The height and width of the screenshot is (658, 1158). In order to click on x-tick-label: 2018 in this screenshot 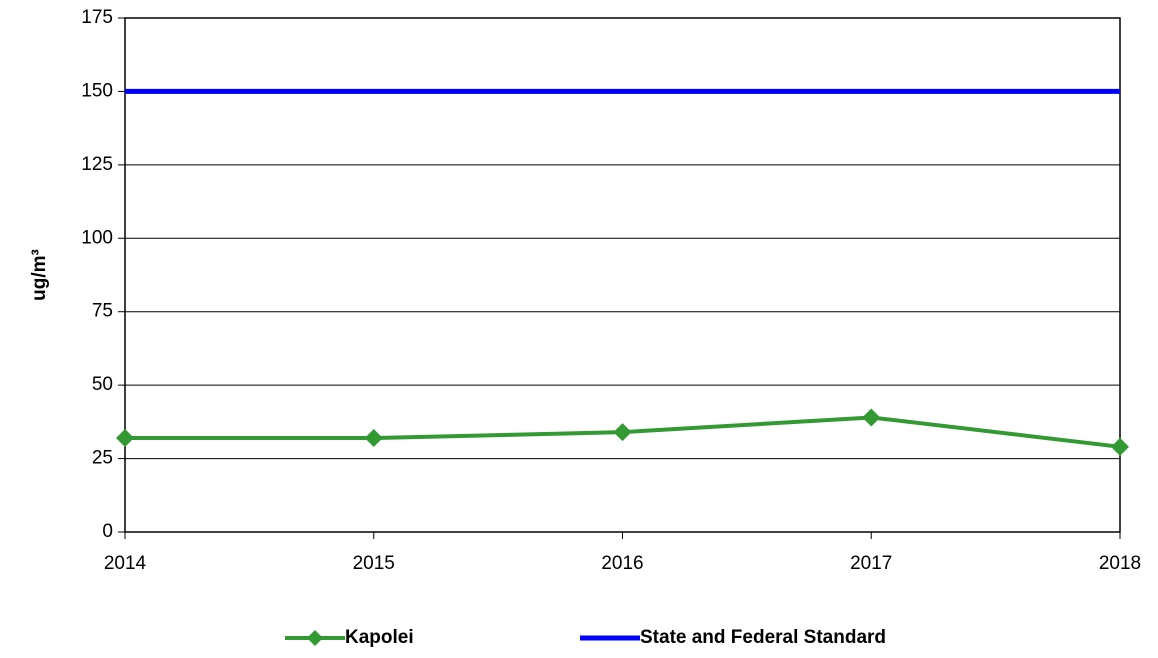, I will do `click(1120, 563)`.